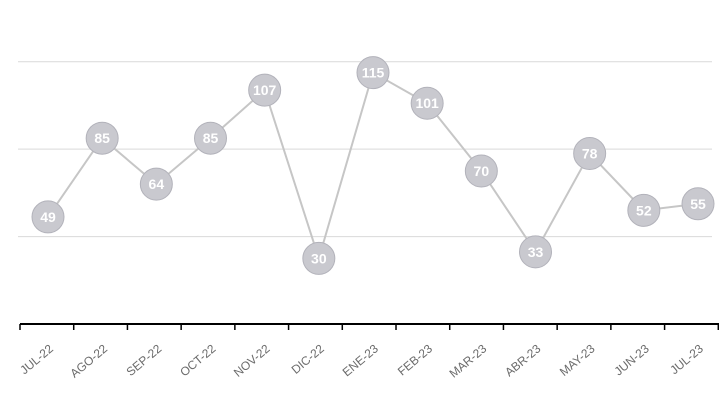 This screenshot has height=409, width=719. I want to click on data-label-may-23: 78, so click(590, 154).